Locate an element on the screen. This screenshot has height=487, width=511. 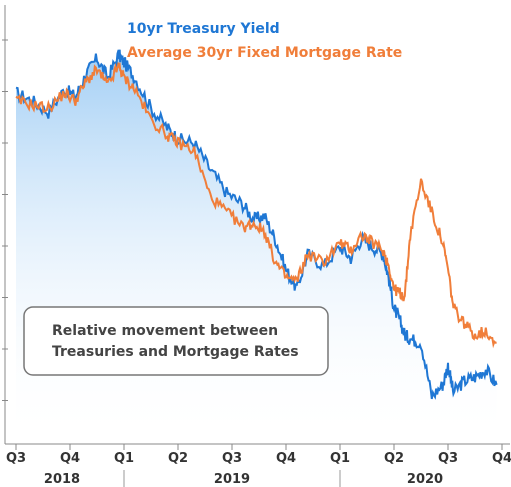
annotation-box is located at coordinates (176, 341).